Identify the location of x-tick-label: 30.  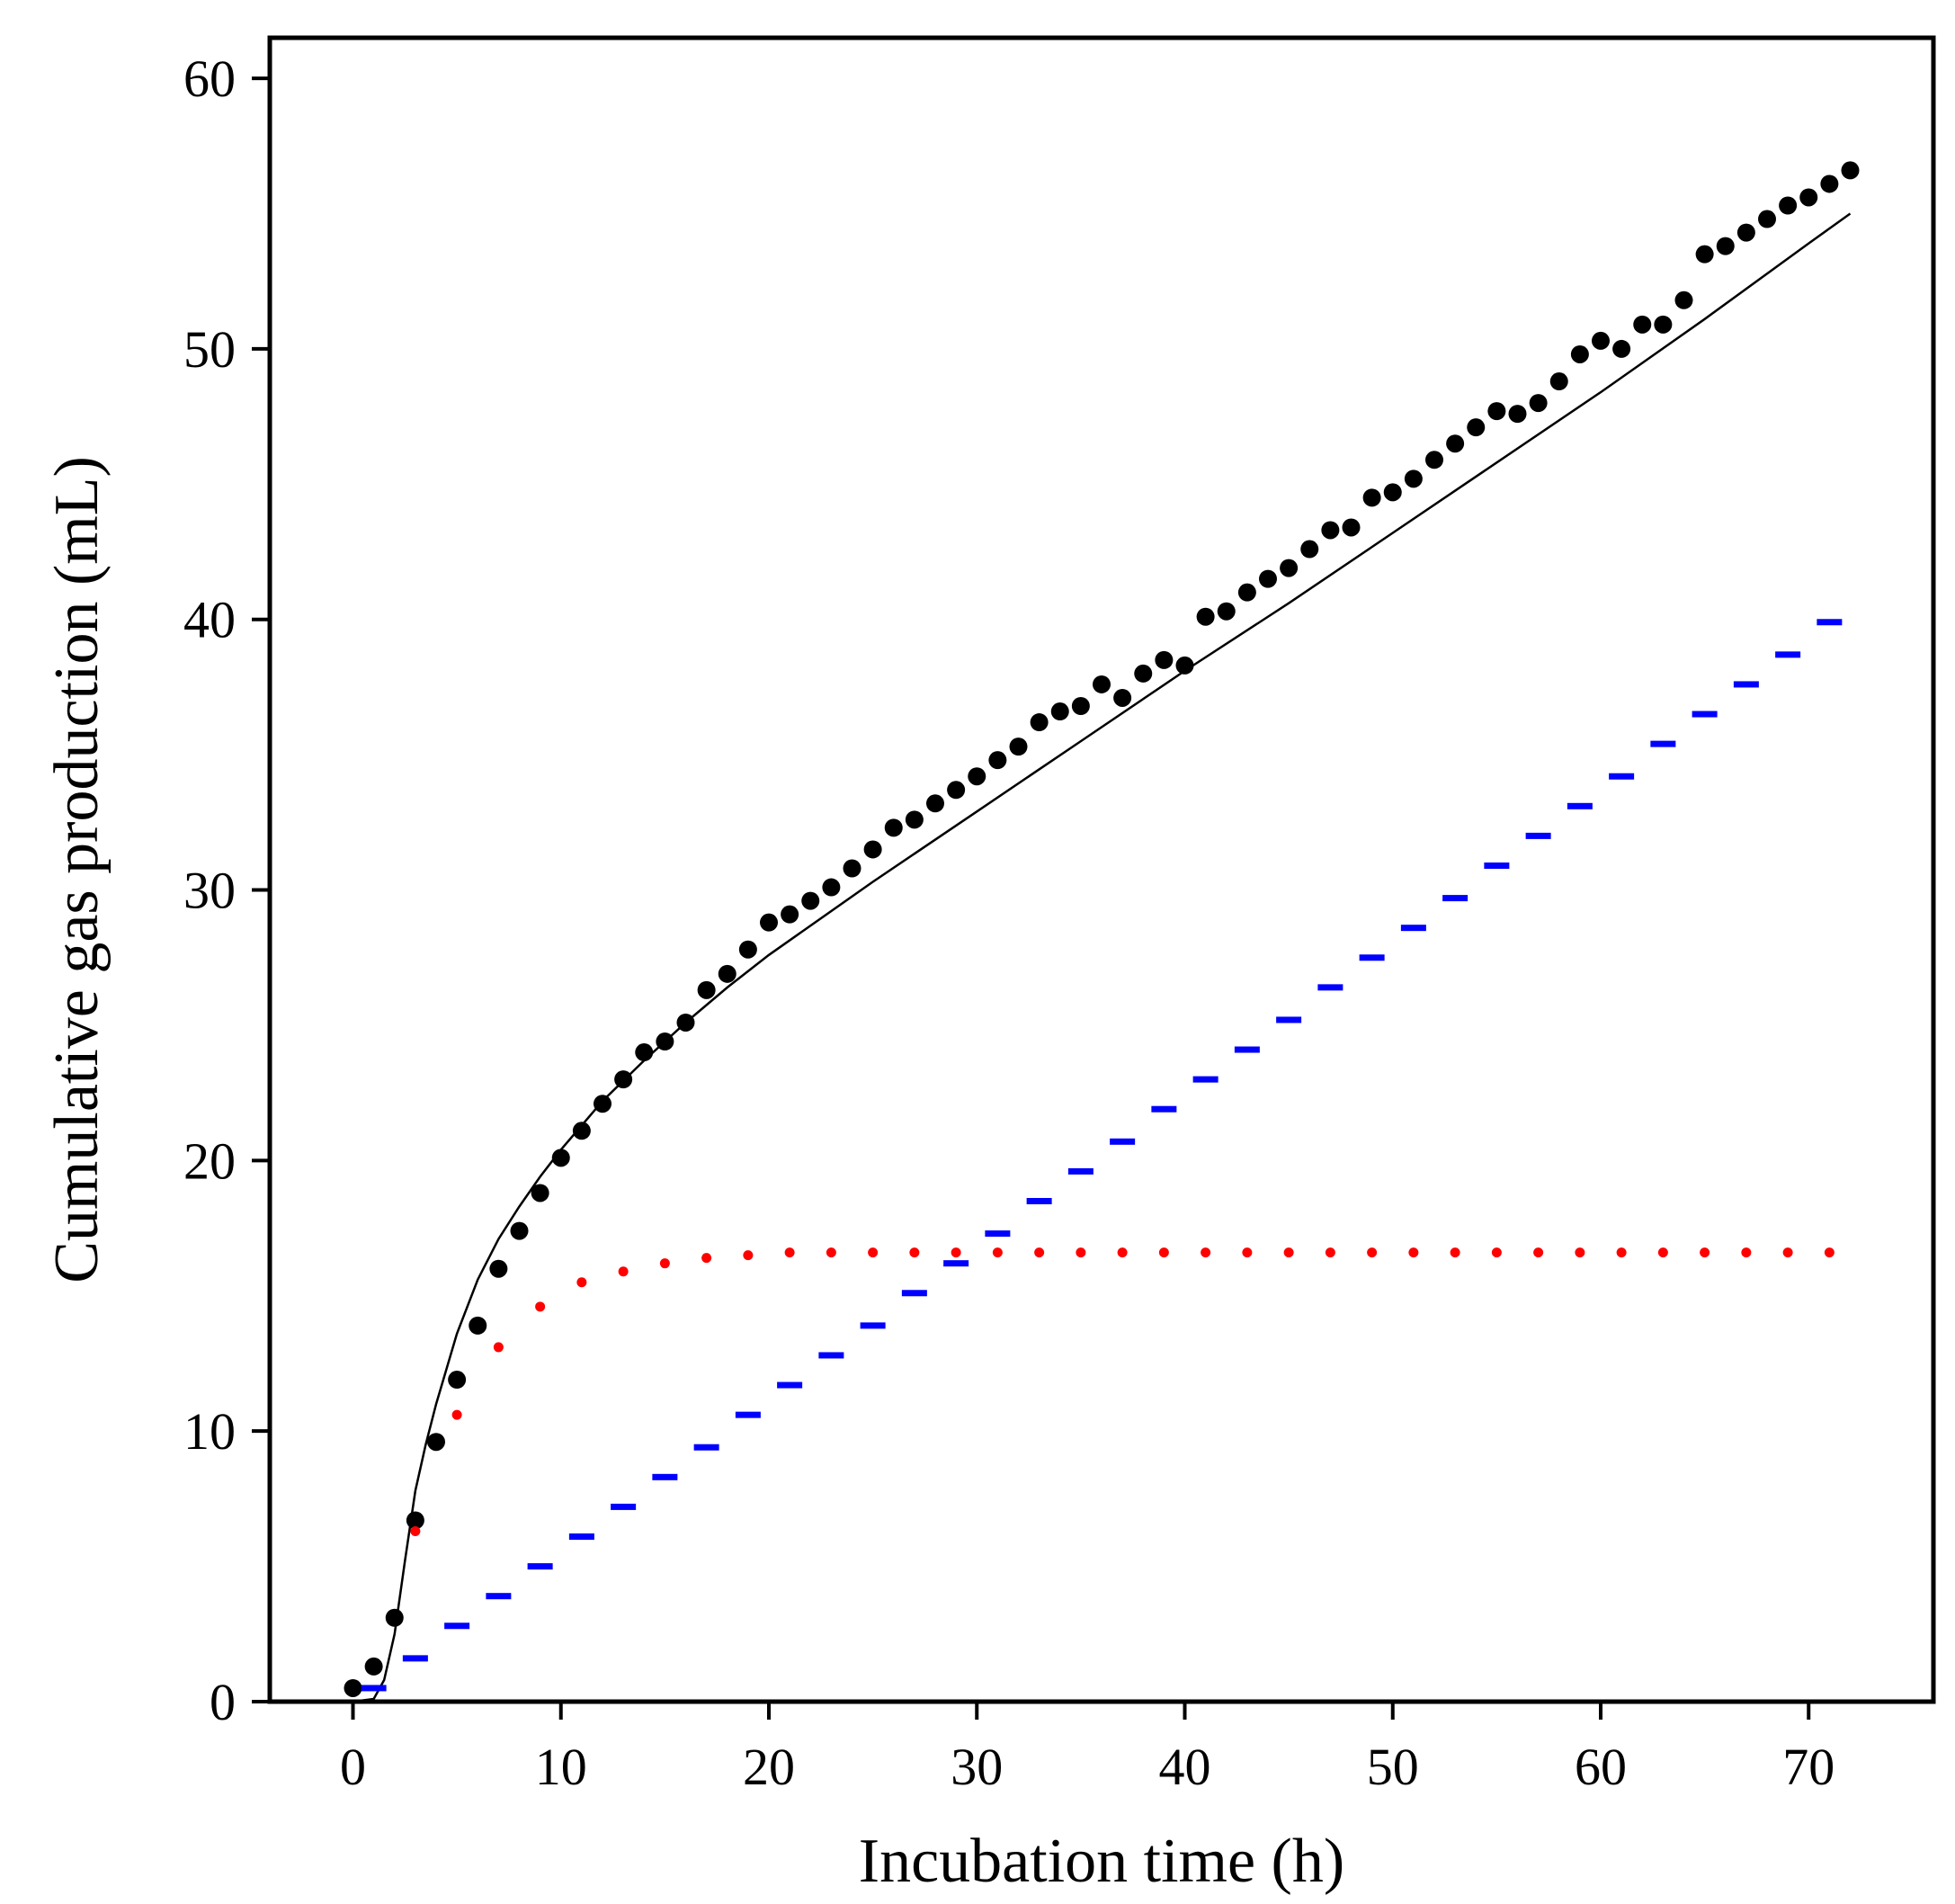
(977, 1767).